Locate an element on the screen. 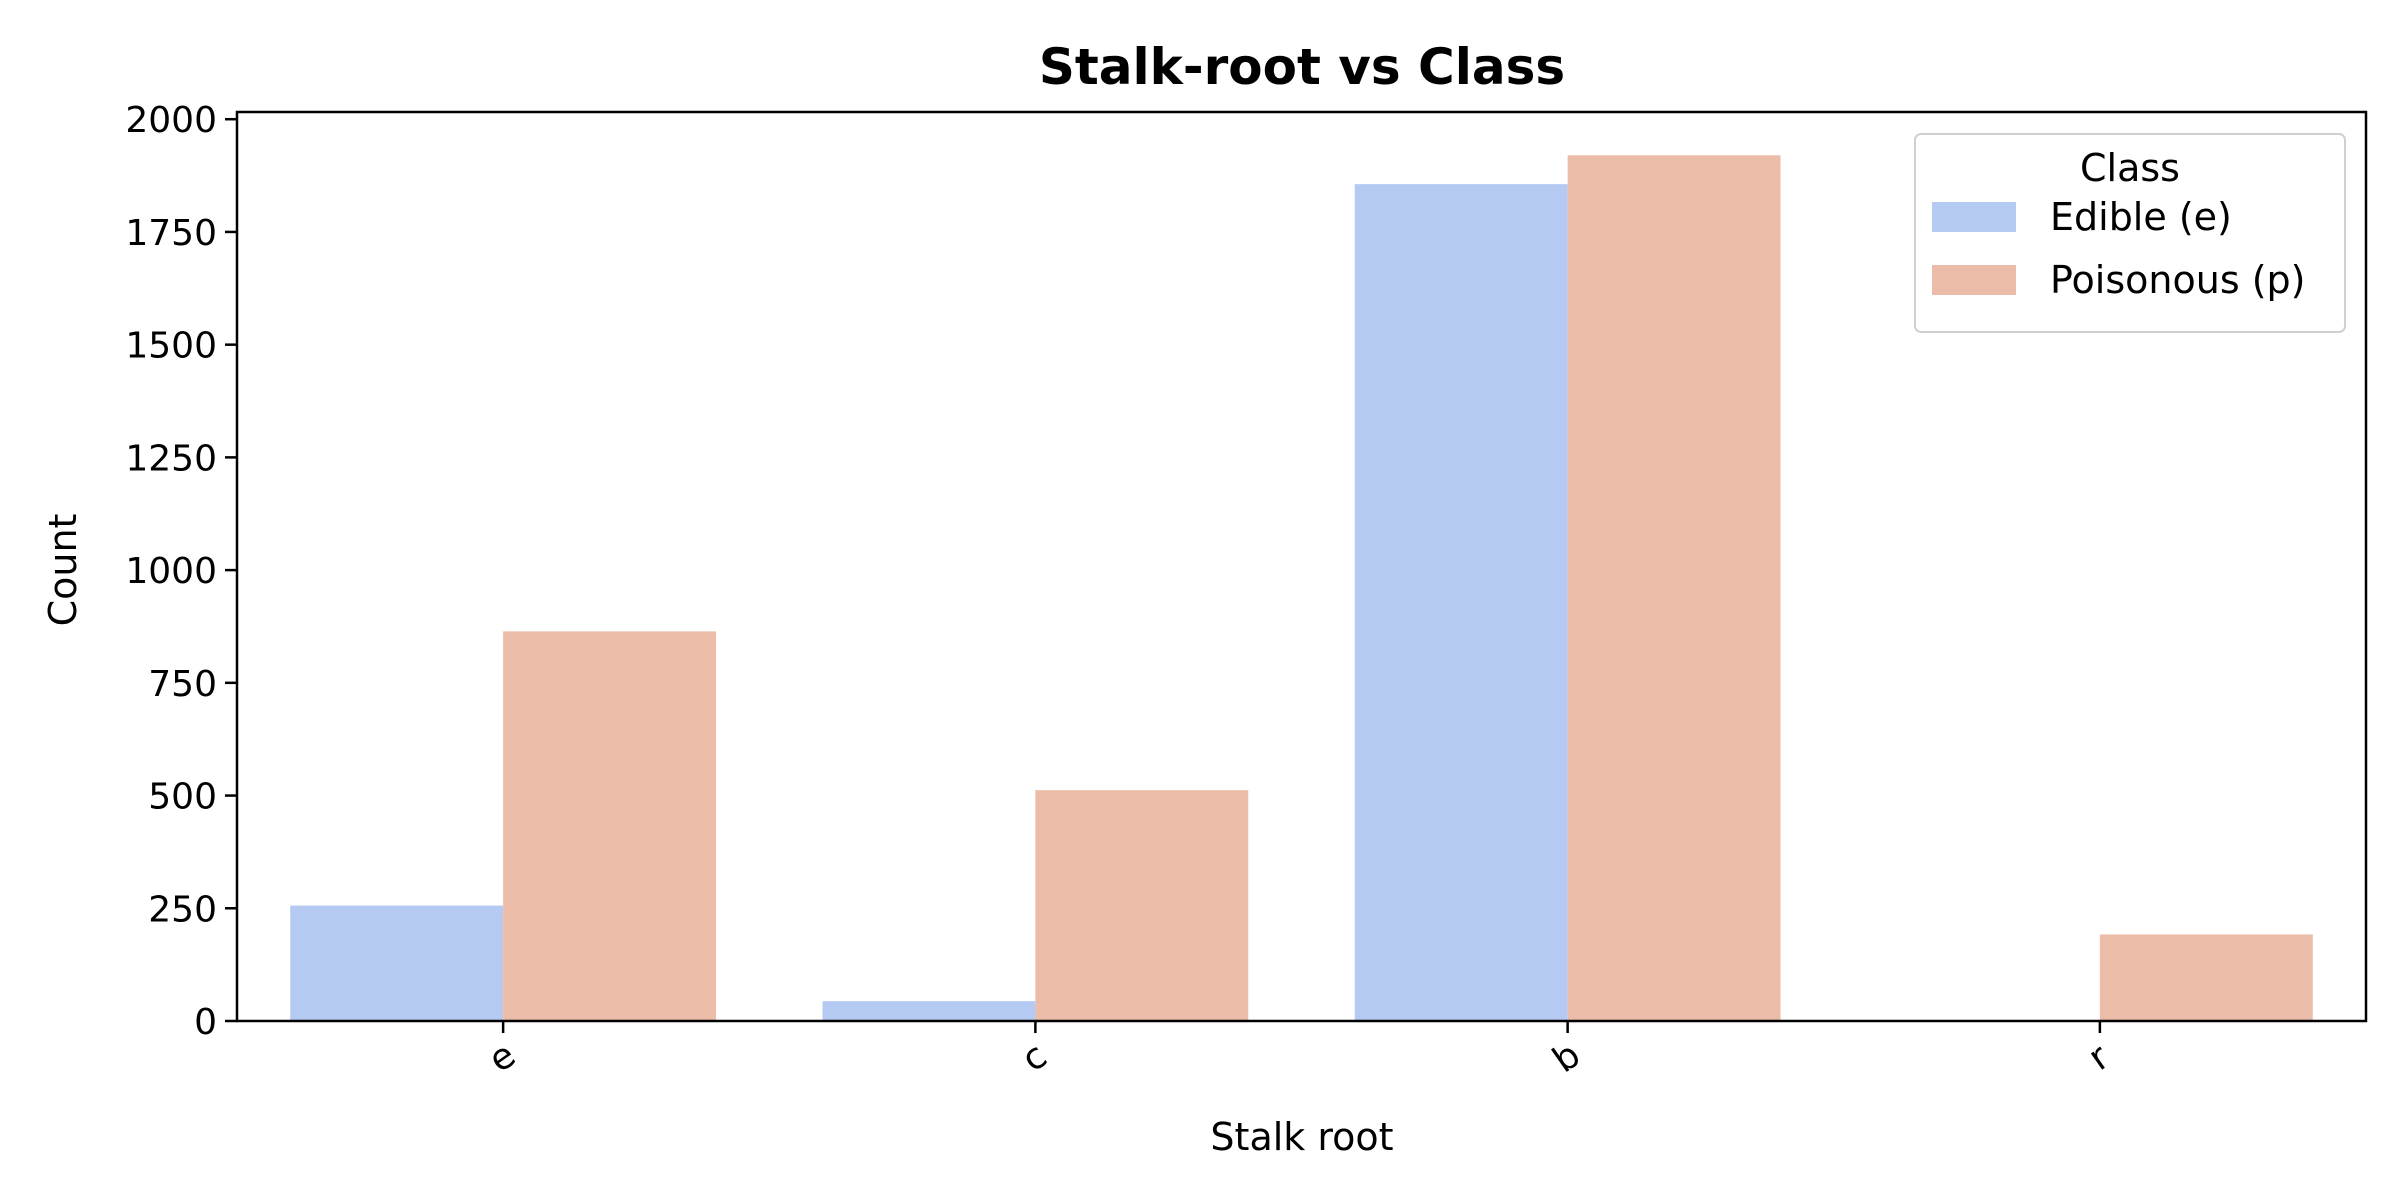 The image size is (2400, 1200). x-tick-label-r: r is located at coordinates (2099, 1058).